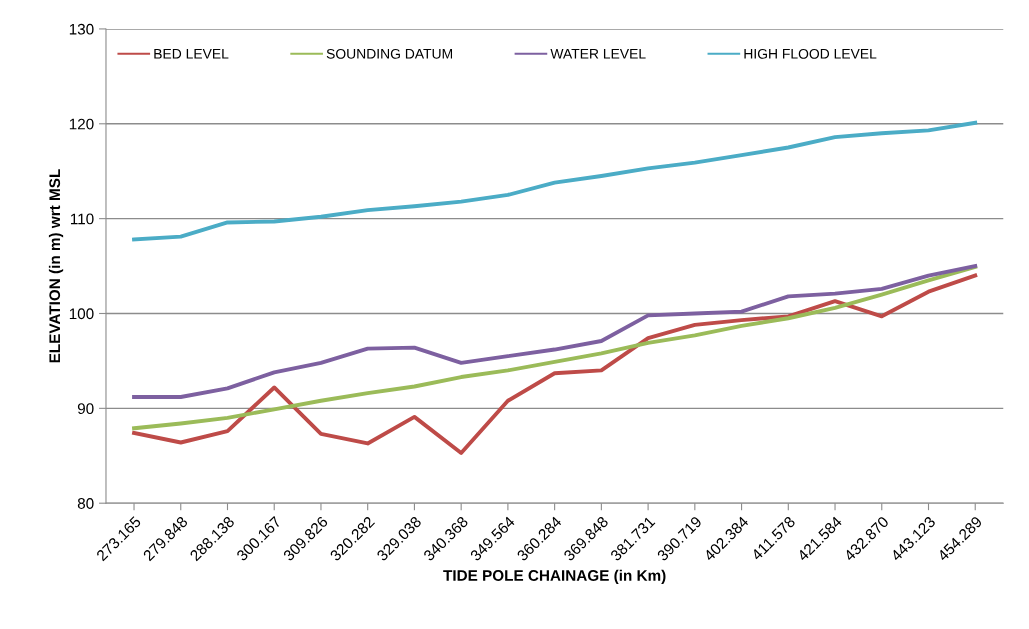  Describe the element at coordinates (81, 29) in the screenshot. I see `y-tick-label: 130` at that location.